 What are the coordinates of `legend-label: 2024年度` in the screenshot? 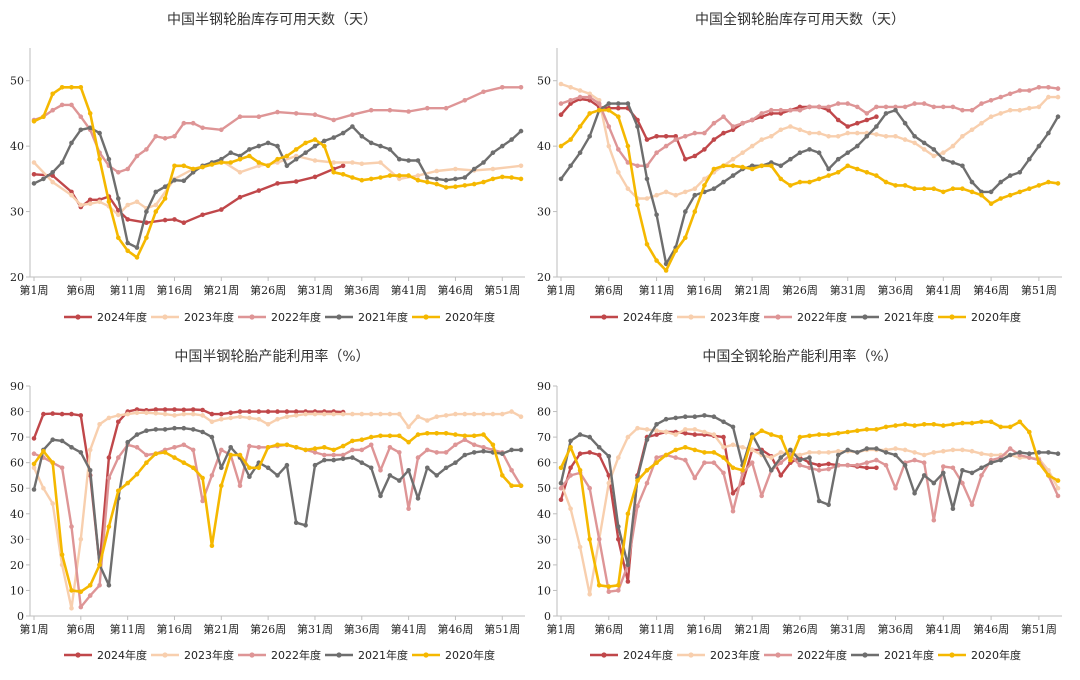 It's located at (122, 655).